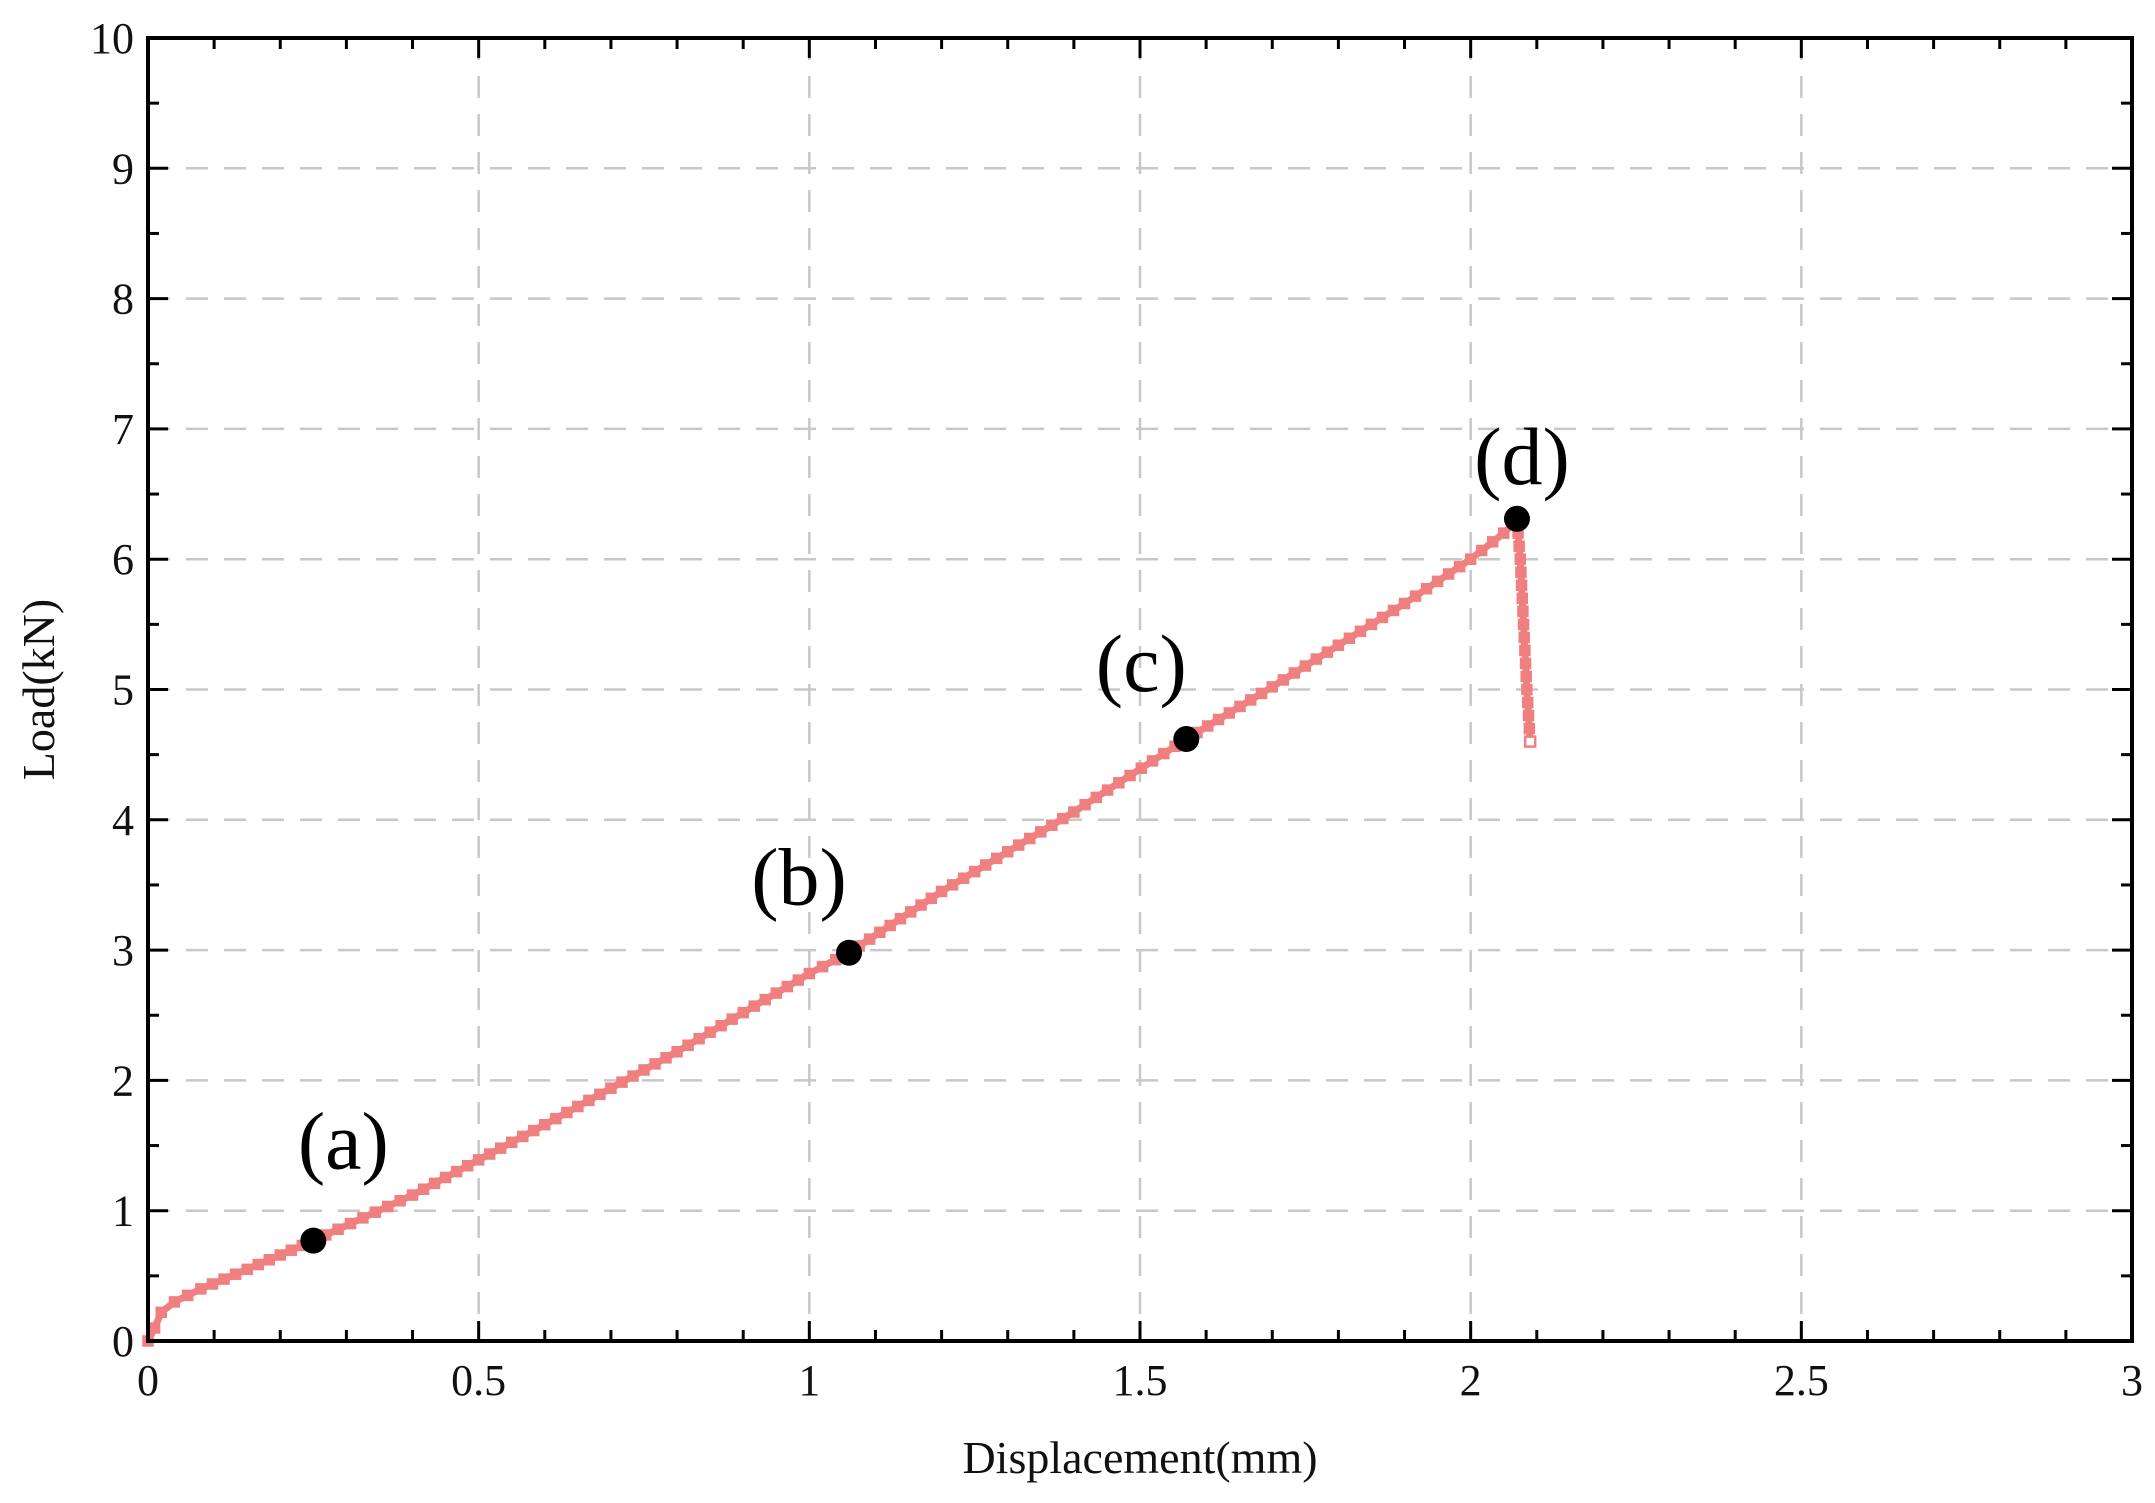 Image resolution: width=2155 pixels, height=1503 pixels. What do you see at coordinates (1141, 663) in the screenshot?
I see `point-label-2: (c)` at bounding box center [1141, 663].